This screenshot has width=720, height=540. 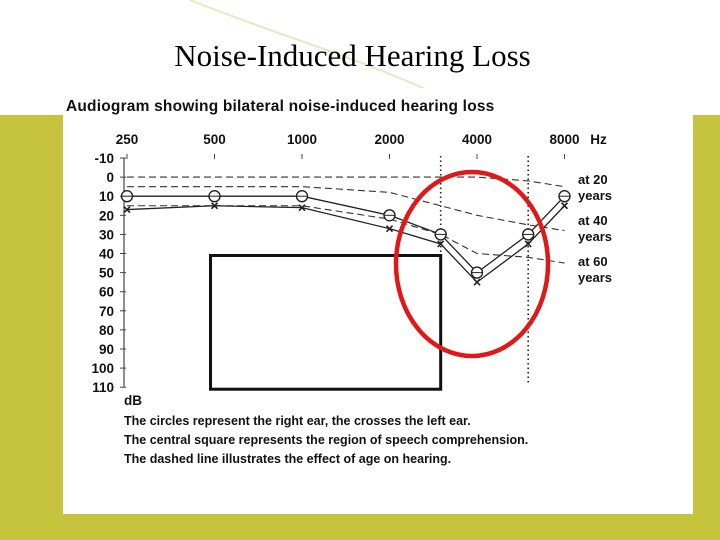 I want to click on age-curve-label: at 60, so click(x=593, y=261).